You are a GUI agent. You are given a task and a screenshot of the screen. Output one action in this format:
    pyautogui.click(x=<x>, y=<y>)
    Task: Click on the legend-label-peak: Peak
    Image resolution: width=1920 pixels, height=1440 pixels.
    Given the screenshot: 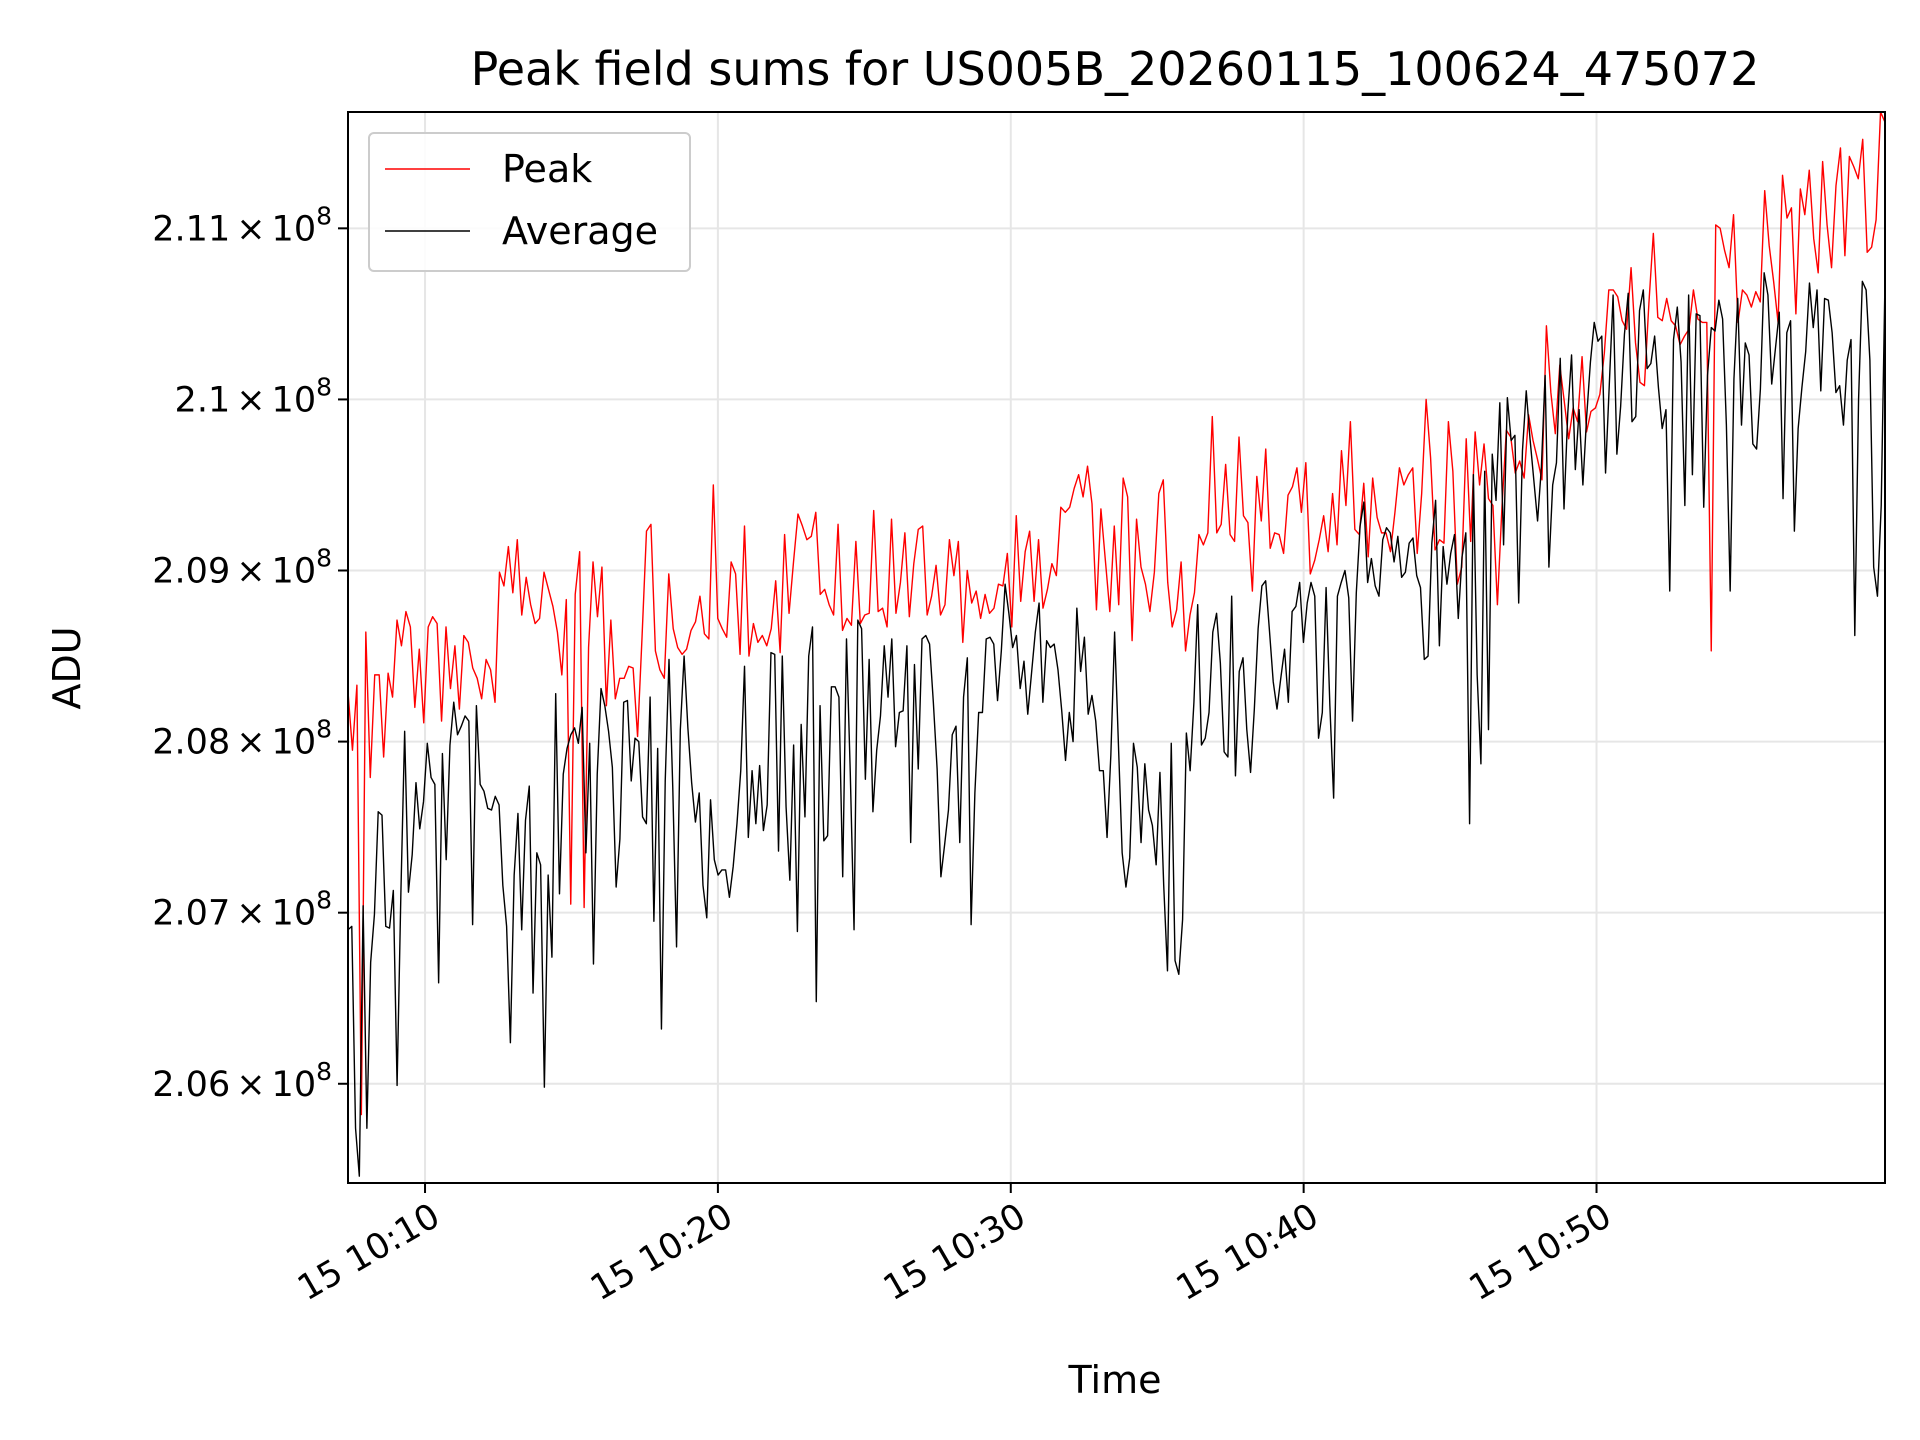 What is the action you would take?
    pyautogui.click(x=547, y=169)
    